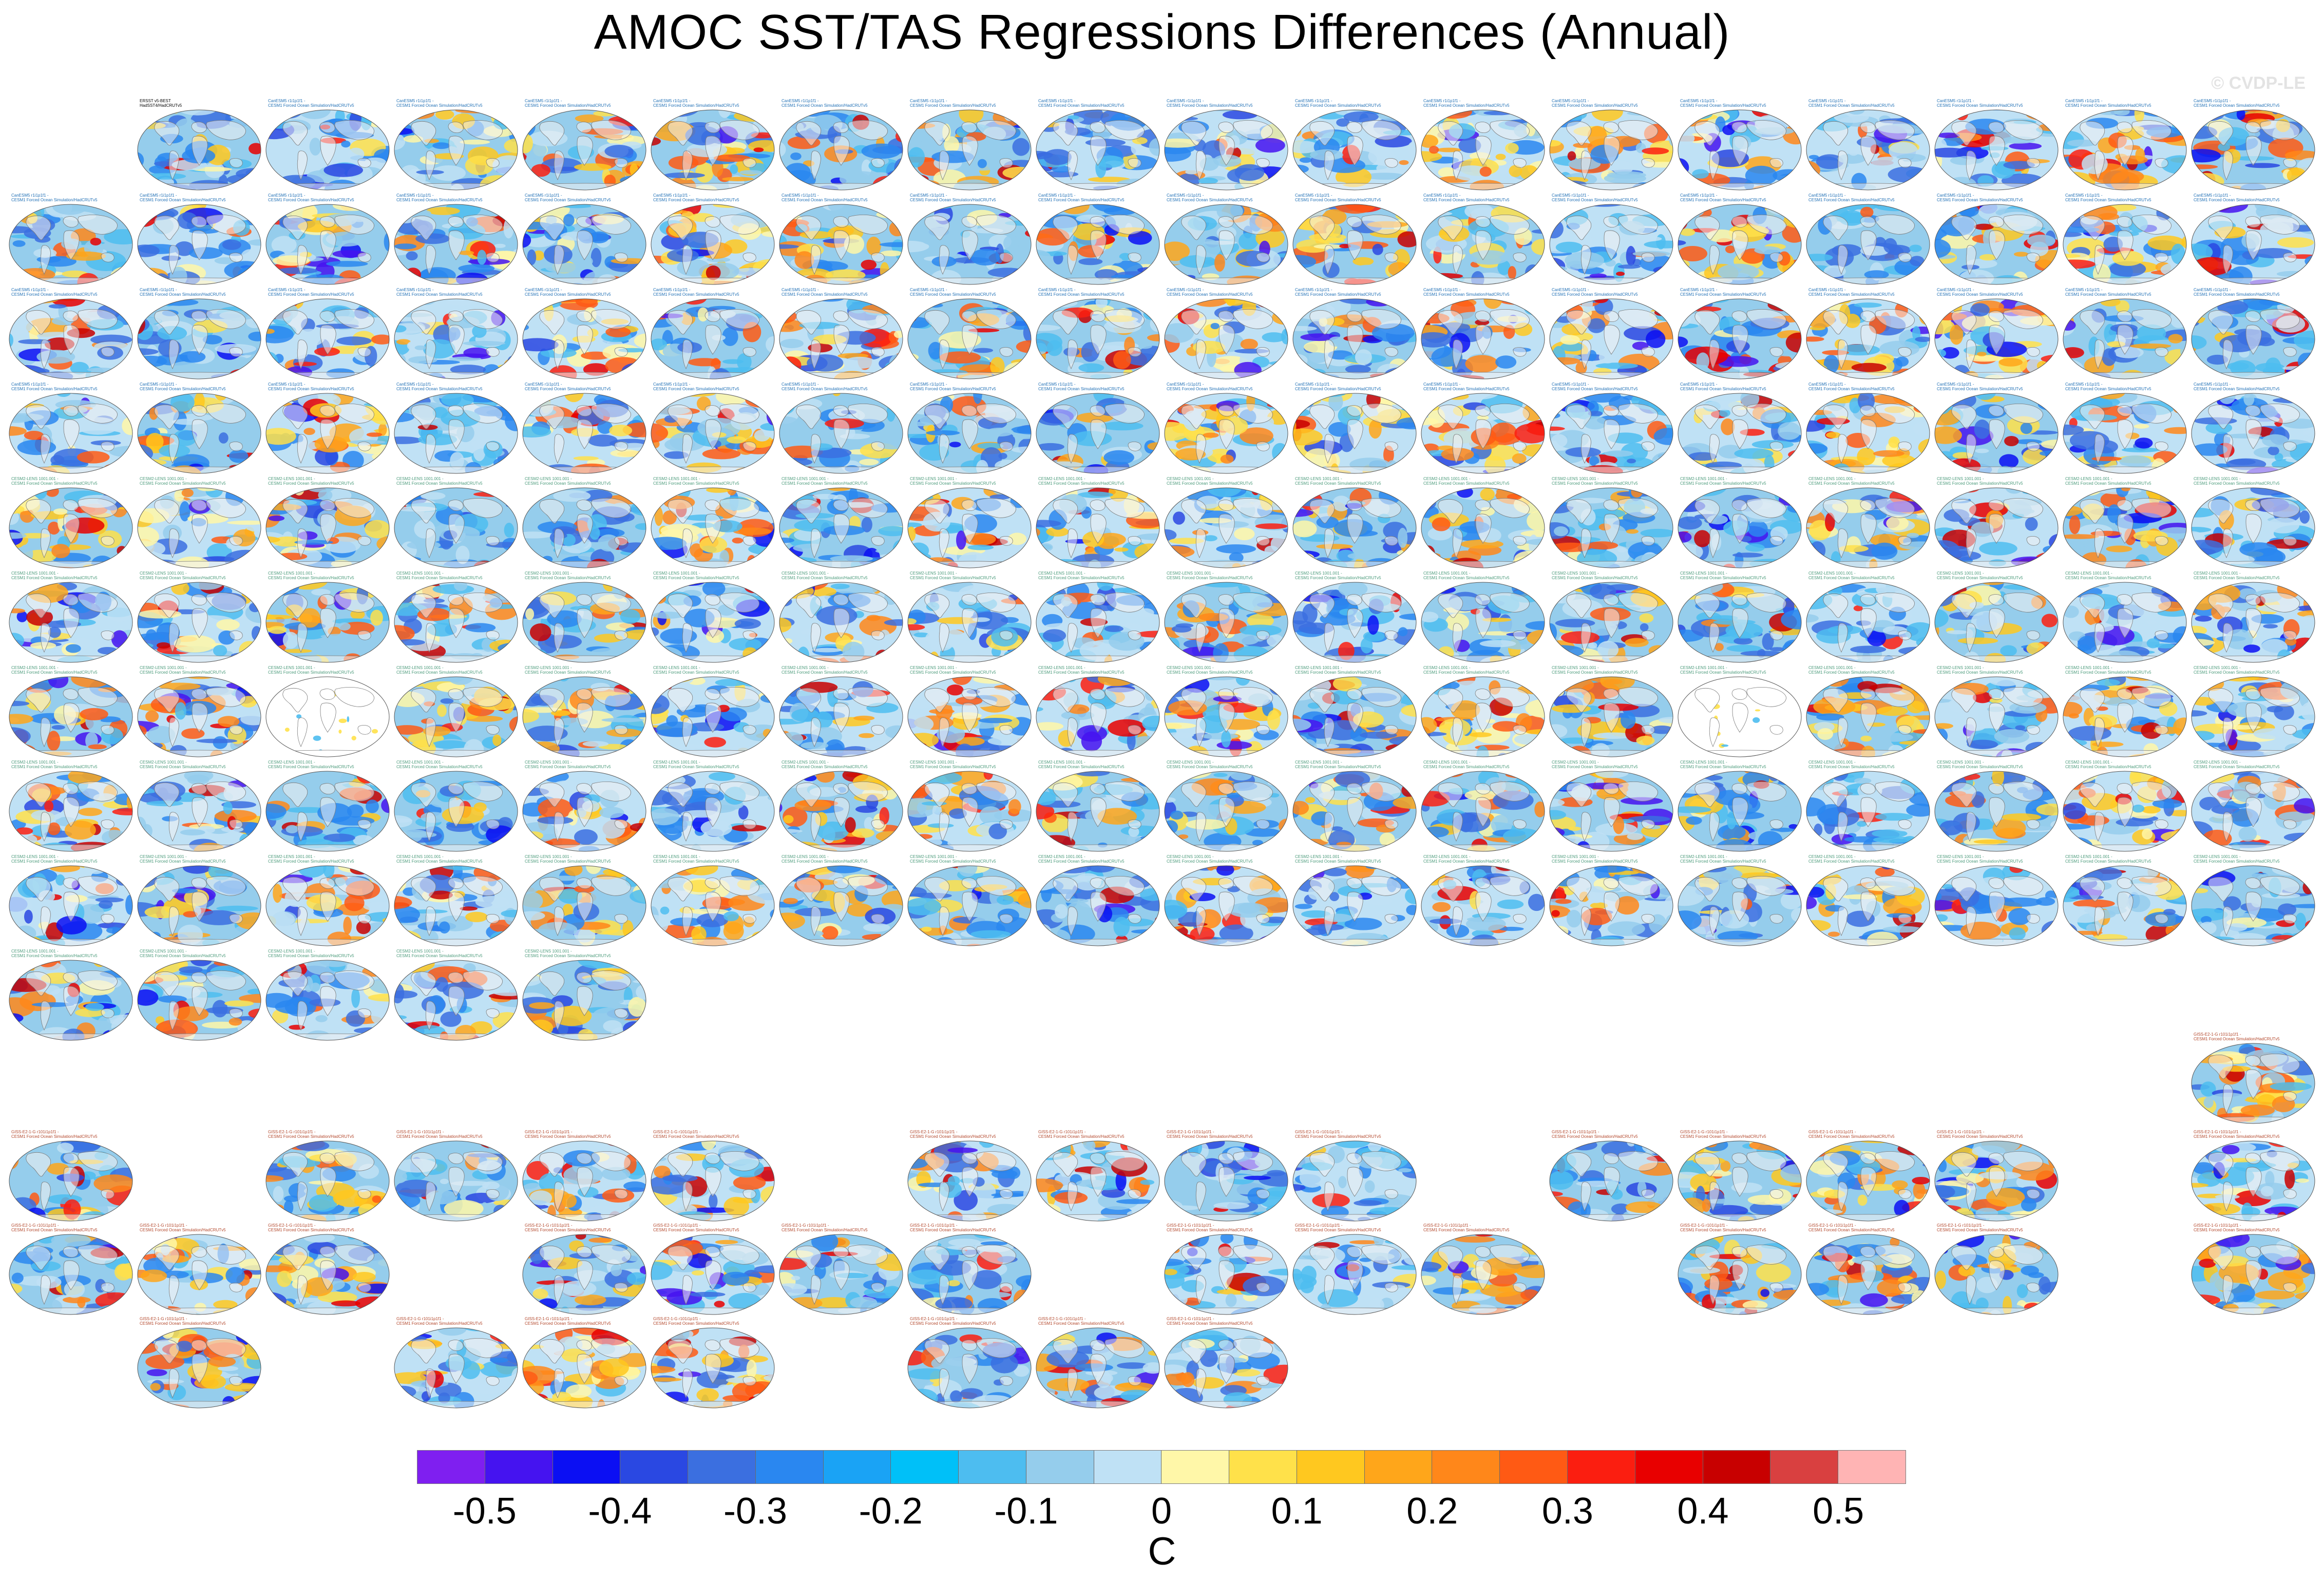 The image size is (2324, 1581). Describe the element at coordinates (755, 1511) in the screenshot. I see `colorbar-tick-label: -0.3` at that location.